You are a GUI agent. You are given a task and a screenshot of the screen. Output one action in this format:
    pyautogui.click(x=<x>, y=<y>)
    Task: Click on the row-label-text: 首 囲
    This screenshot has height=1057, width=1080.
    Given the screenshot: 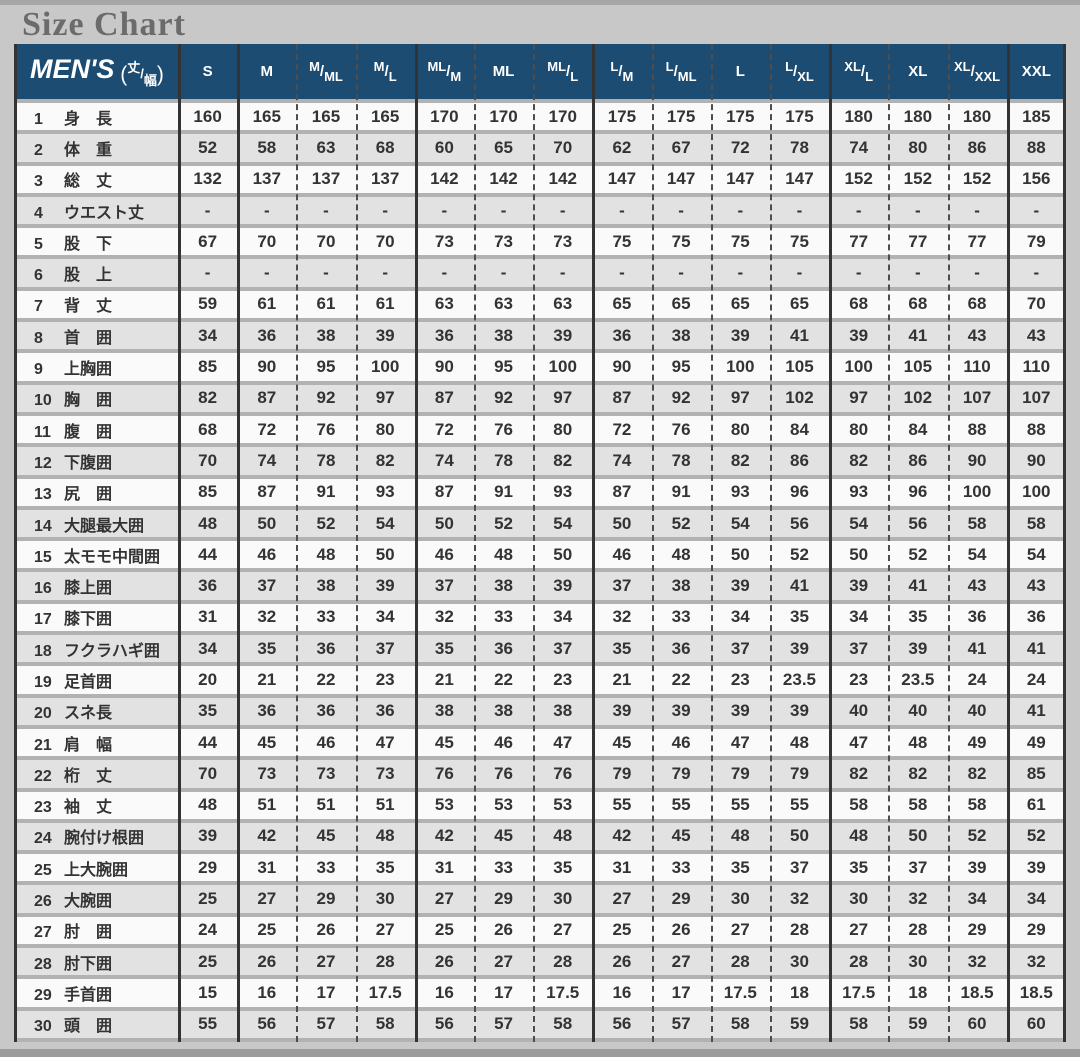 What is the action you would take?
    pyautogui.click(x=88, y=338)
    